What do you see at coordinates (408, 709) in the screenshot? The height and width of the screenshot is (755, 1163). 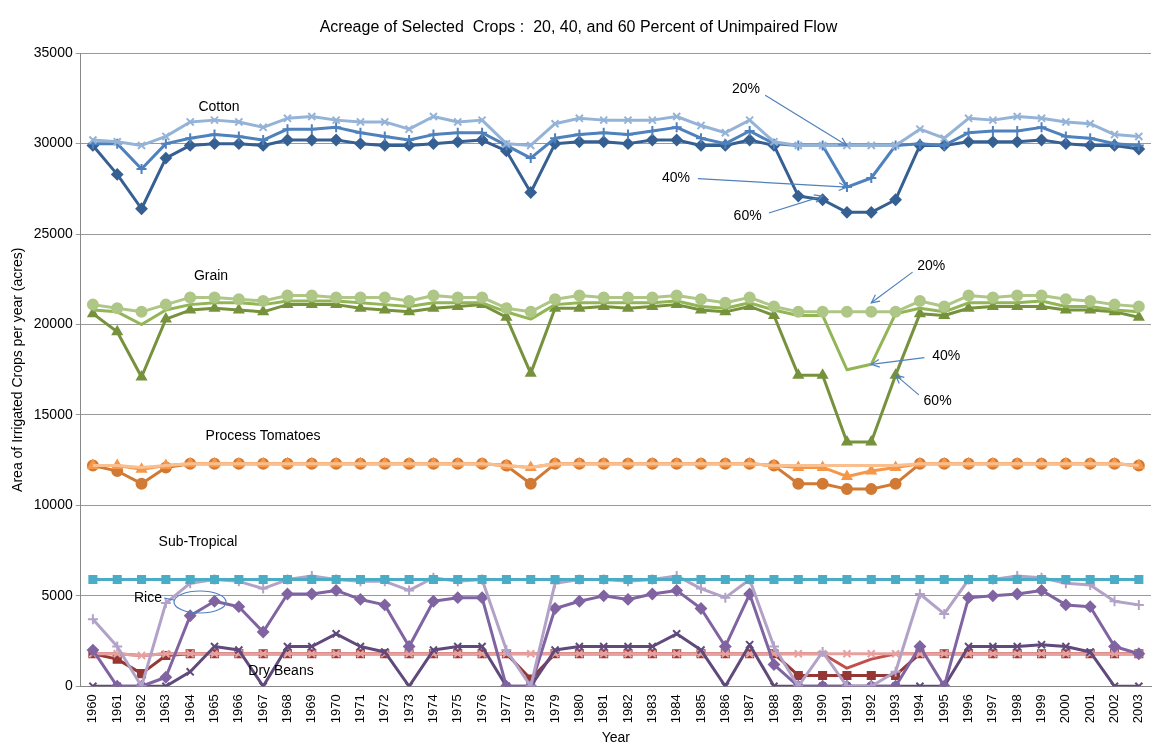 I see `x-tick-label: 1973` at bounding box center [408, 709].